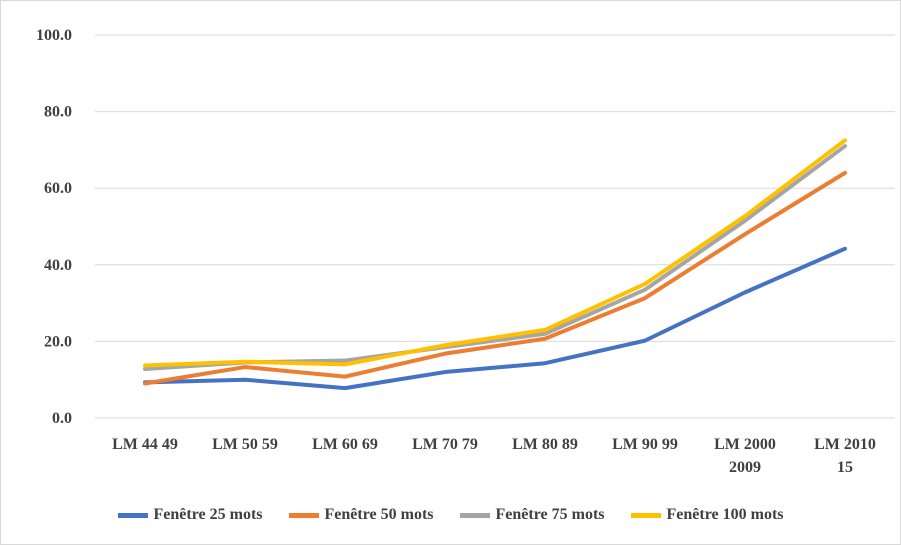 The height and width of the screenshot is (545, 901). I want to click on y-tick-label: 60.0, so click(58, 188).